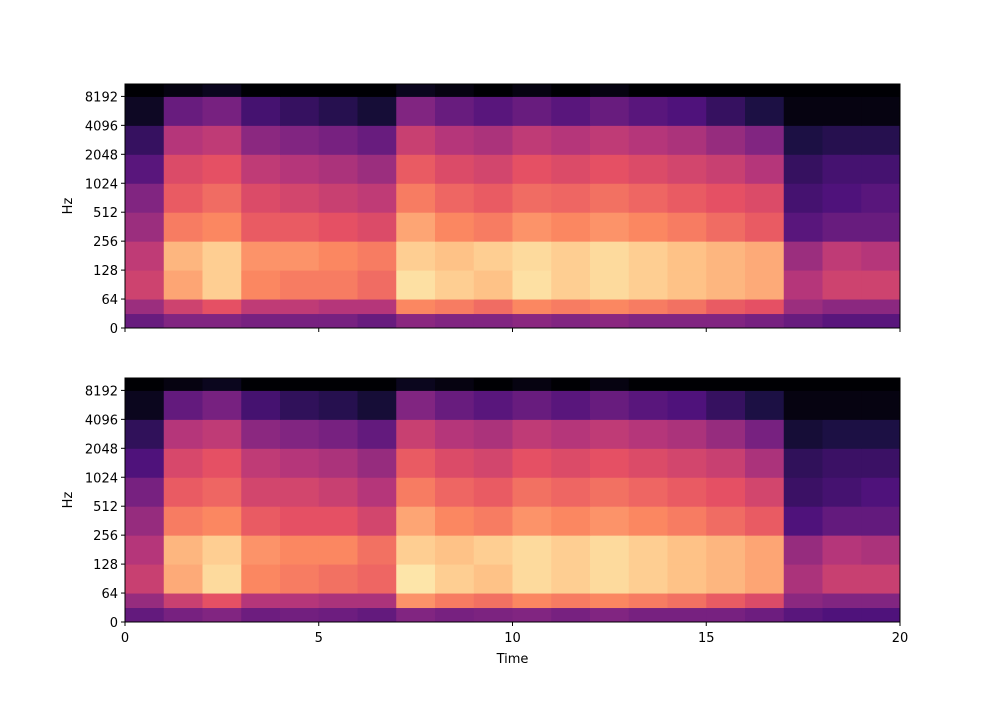 This screenshot has height=704, width=1000. Describe the element at coordinates (105, 271) in the screenshot. I see `y-tick-label: 128` at that location.